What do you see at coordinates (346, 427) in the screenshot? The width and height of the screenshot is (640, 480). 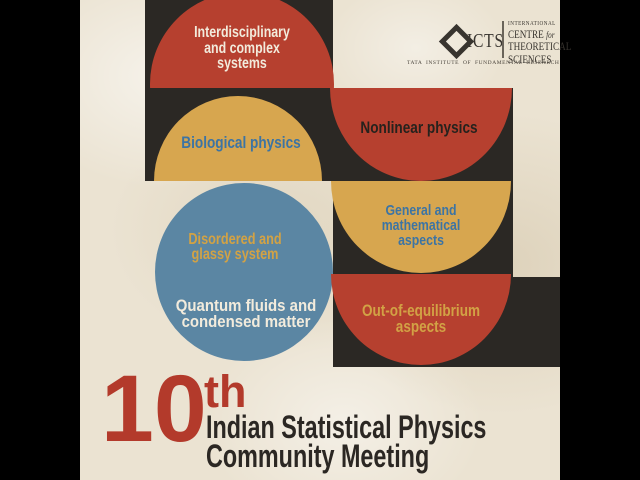 I see `title-line1: Indian Statistical Physics` at bounding box center [346, 427].